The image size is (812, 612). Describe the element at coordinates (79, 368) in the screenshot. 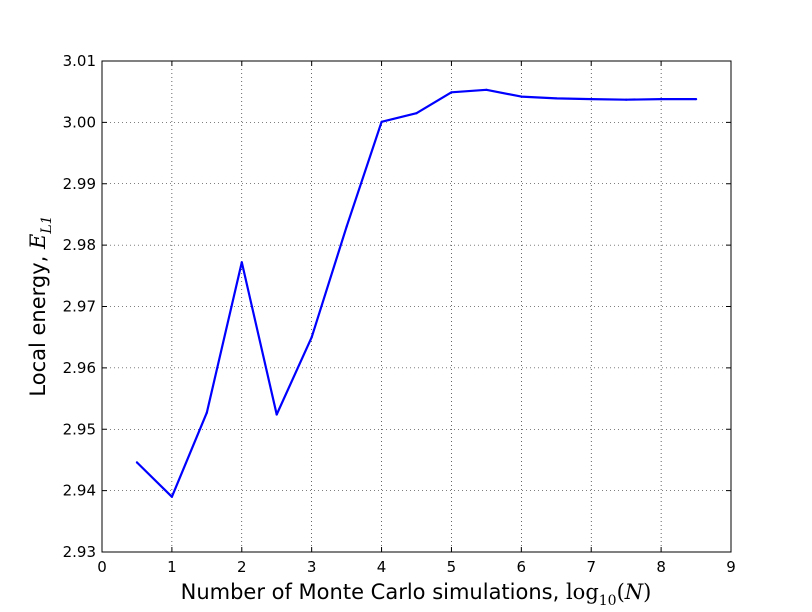

I see `y-tick-label: 2.96` at that location.